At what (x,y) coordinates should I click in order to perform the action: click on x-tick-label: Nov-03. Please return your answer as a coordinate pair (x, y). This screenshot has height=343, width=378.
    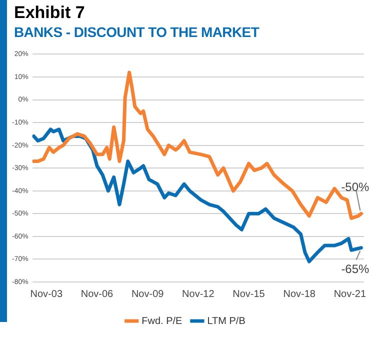
    Looking at the image, I should click on (46, 294).